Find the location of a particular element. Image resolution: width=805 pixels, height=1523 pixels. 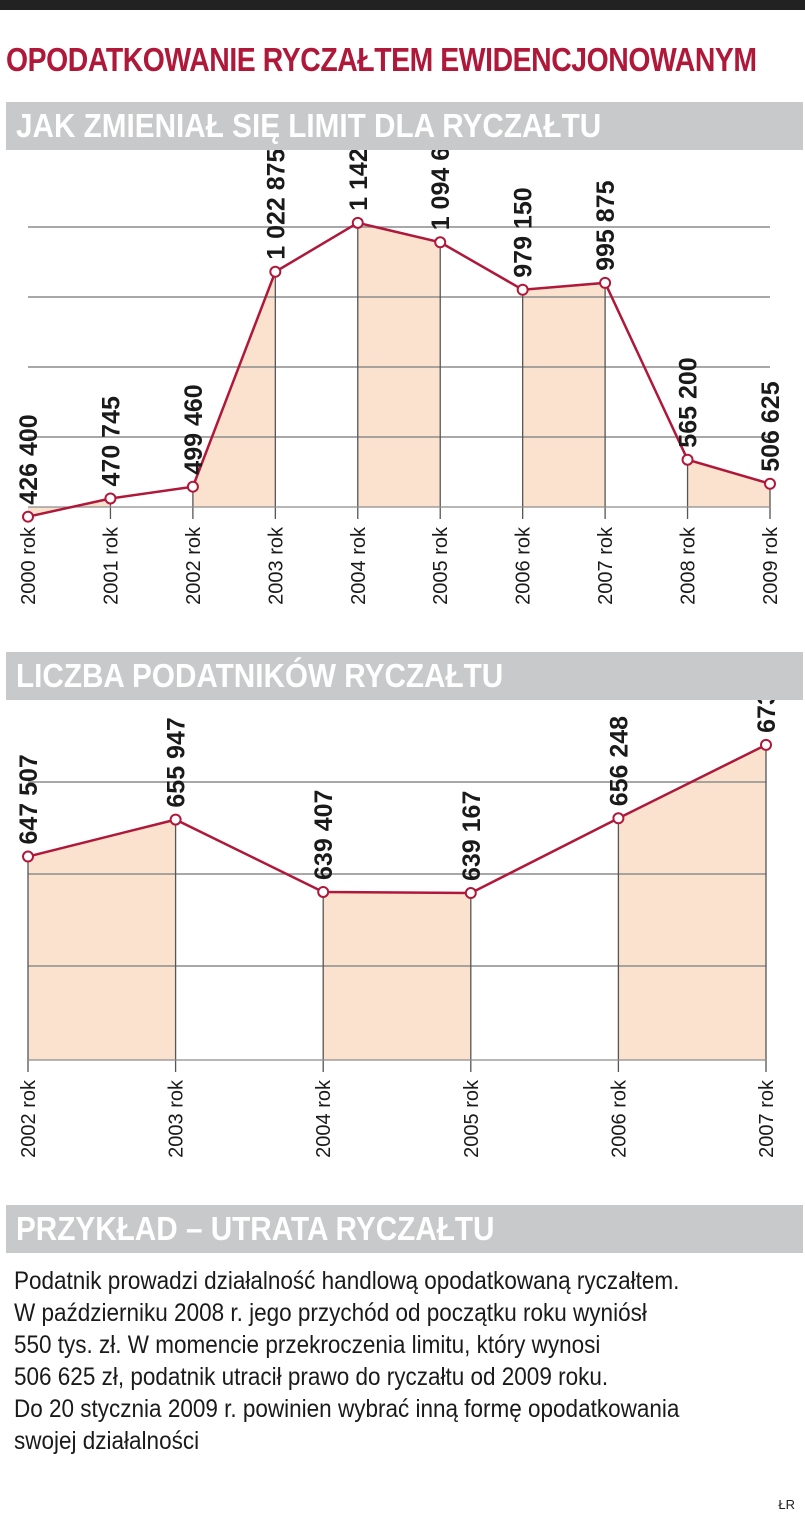

tick-label: 2001 rok is located at coordinates (111, 565).